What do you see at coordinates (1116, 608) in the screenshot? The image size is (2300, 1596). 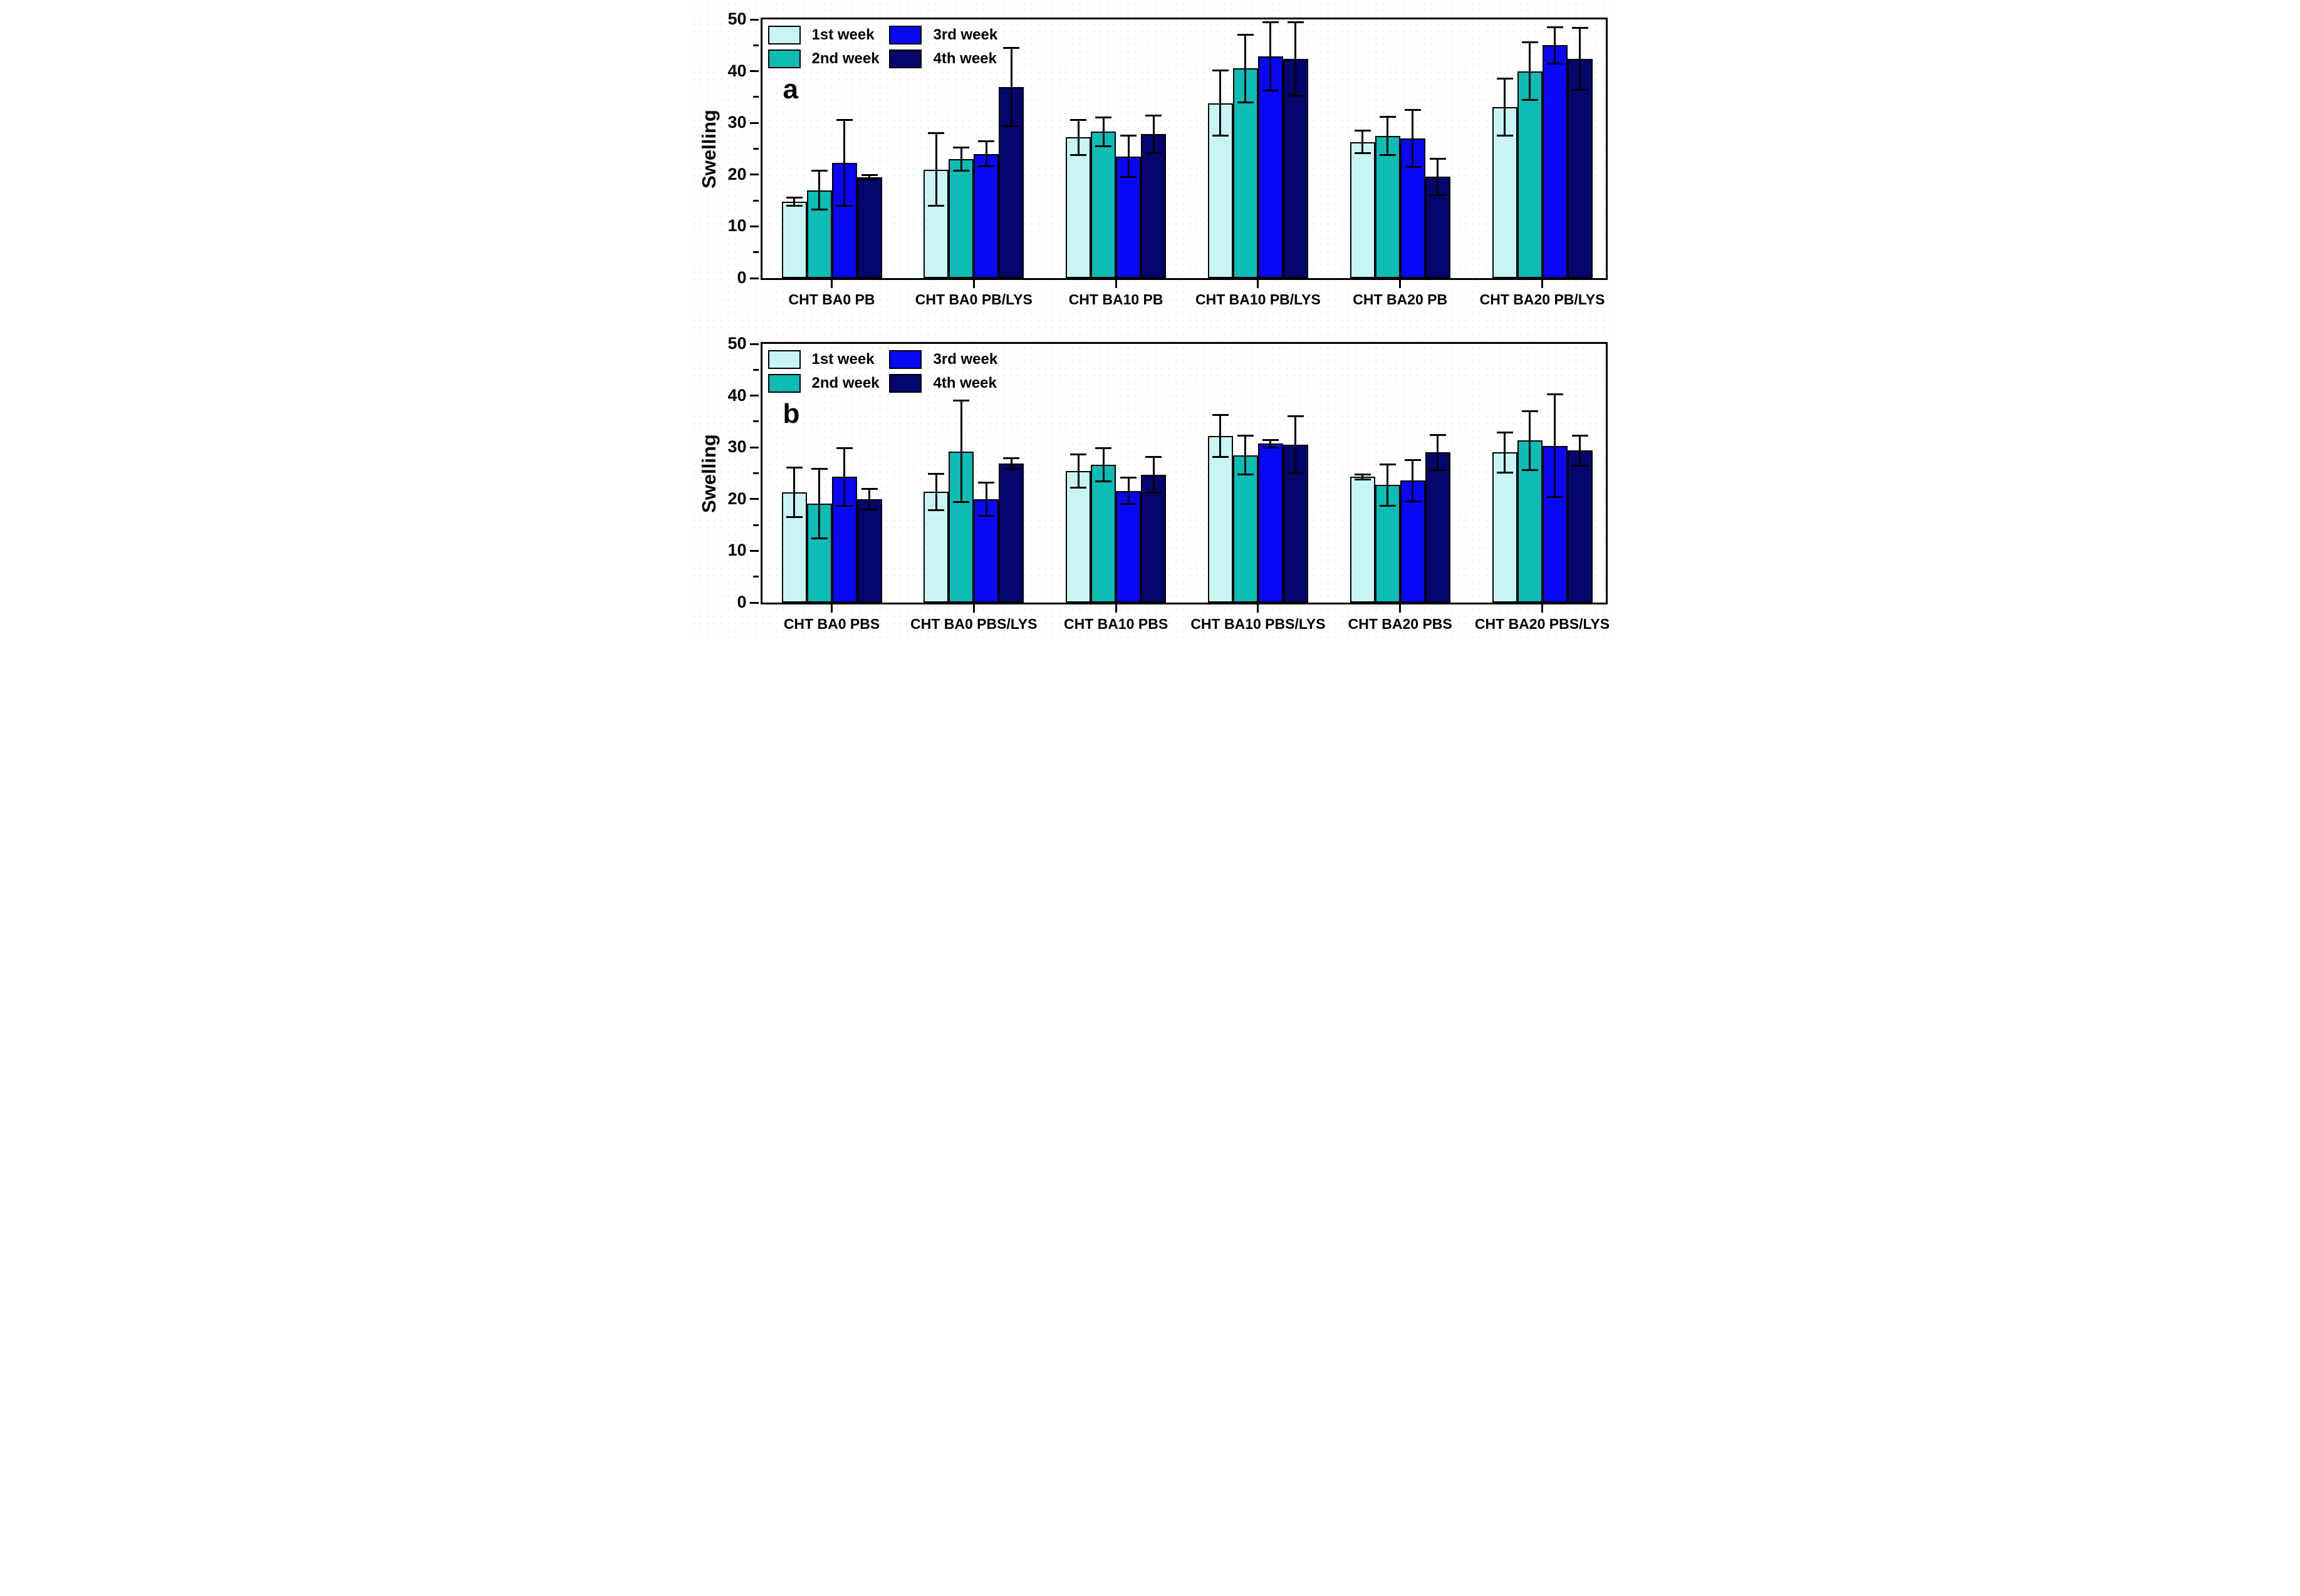 I see `x-tick-cht-ba10-pbs` at bounding box center [1116, 608].